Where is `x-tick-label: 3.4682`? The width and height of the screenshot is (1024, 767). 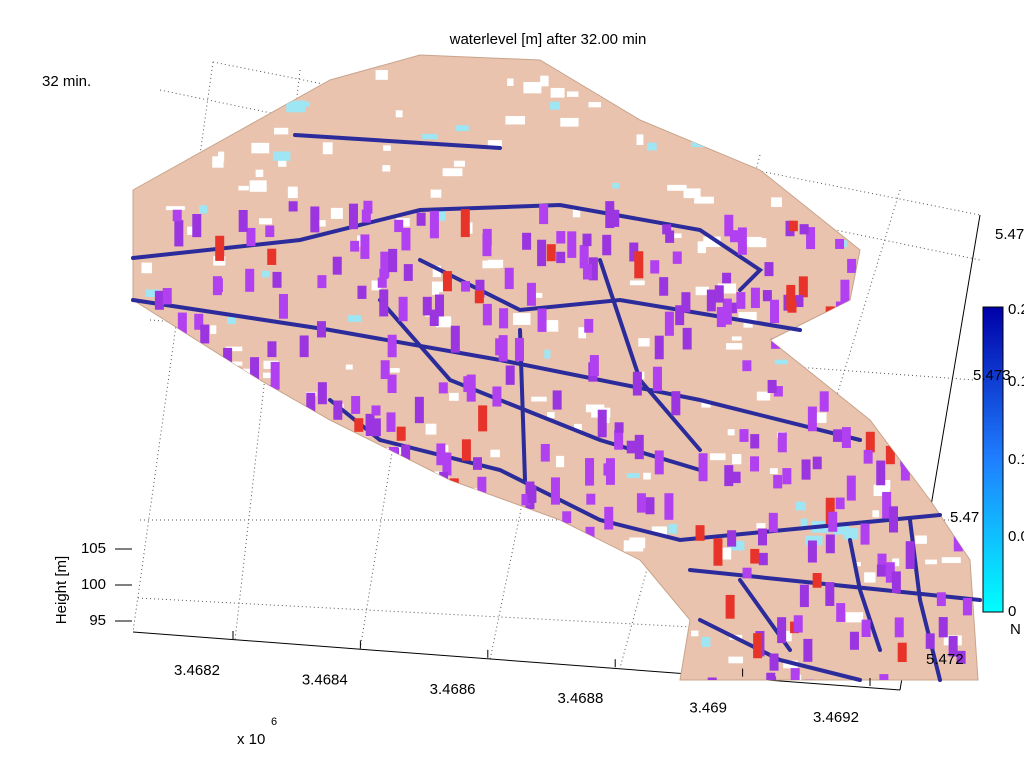
x-tick-label: 3.4682 is located at coordinates (197, 670).